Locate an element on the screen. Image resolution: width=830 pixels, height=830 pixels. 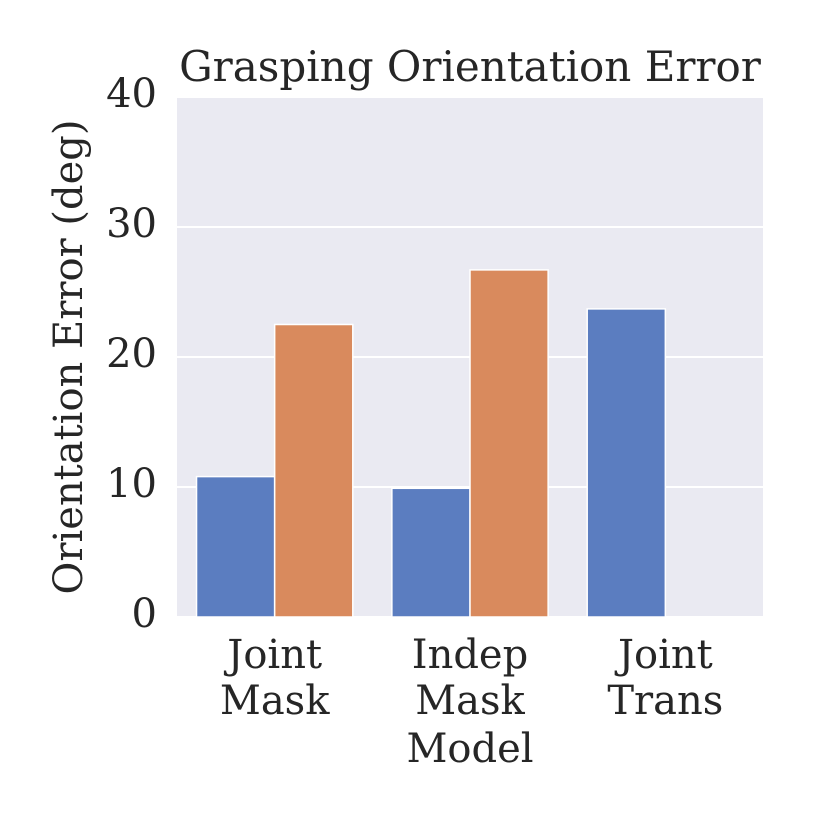
y-tick-label: 40 is located at coordinates (131, 94).